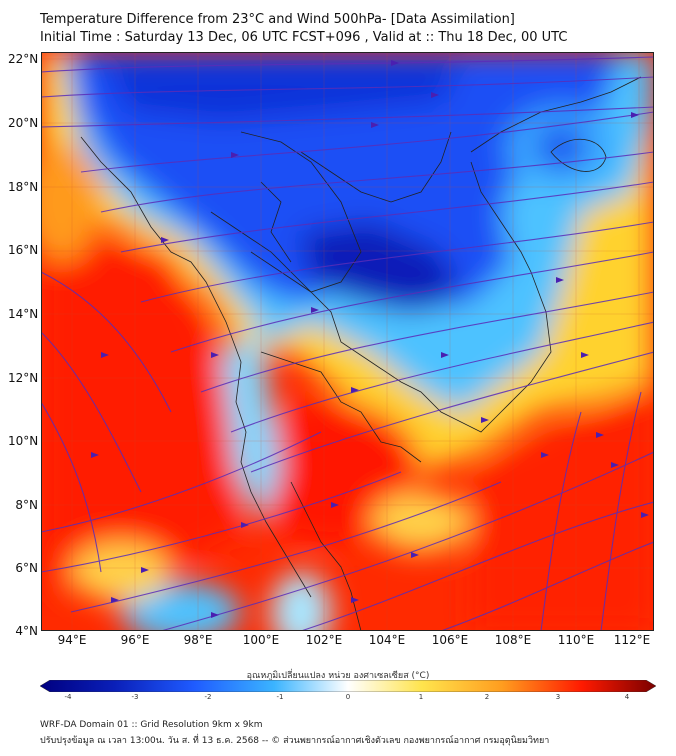 Image resolution: width=676 pixels, height=756 pixels. Describe the element at coordinates (558, 697) in the screenshot. I see `colorbar-tick: 3` at that location.